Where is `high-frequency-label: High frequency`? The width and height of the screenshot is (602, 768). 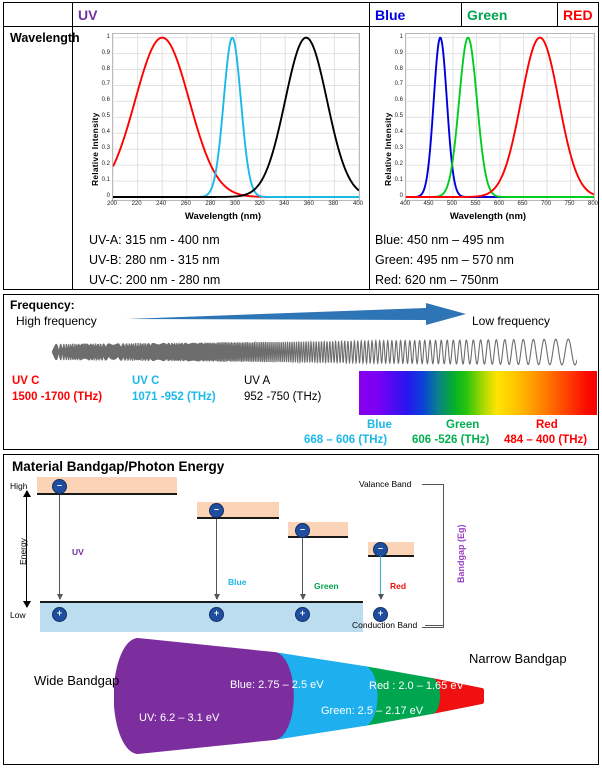 high-frequency-label: High frequency is located at coordinates (56, 321).